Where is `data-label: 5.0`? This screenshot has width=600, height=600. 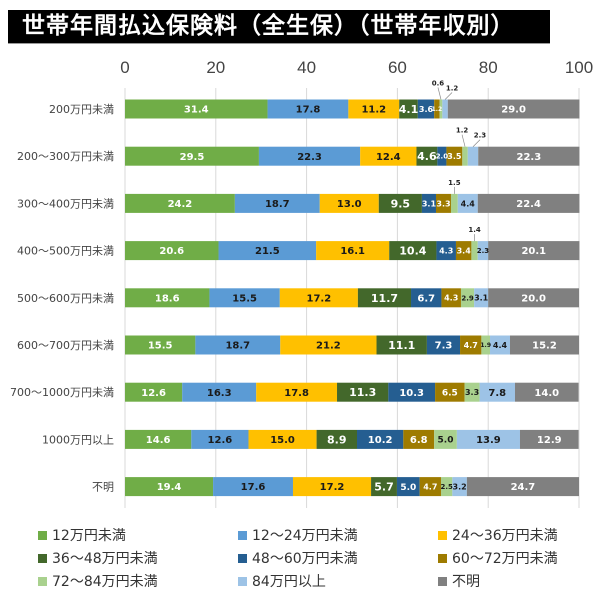 data-label: 5.0 is located at coordinates (408, 488).